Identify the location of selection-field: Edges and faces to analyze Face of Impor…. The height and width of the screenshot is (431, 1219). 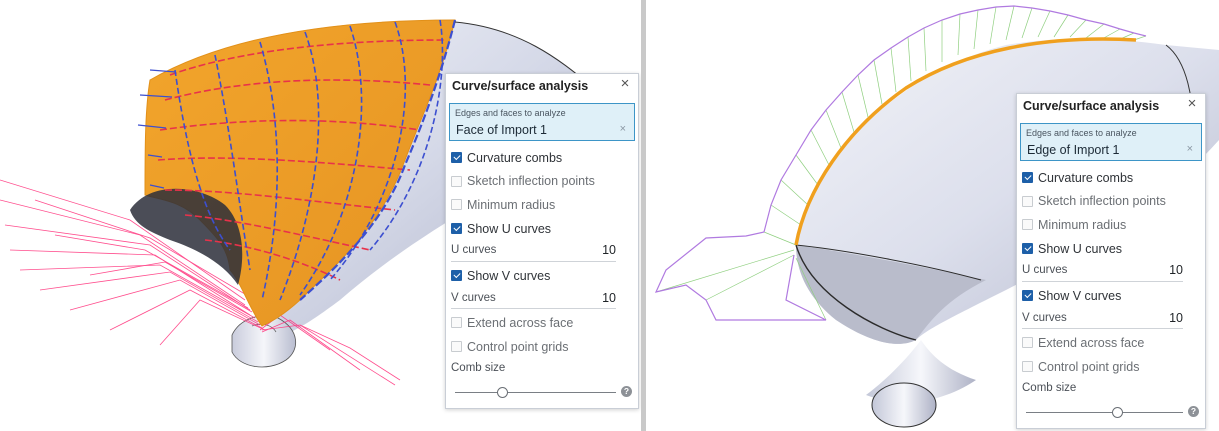
(542, 122).